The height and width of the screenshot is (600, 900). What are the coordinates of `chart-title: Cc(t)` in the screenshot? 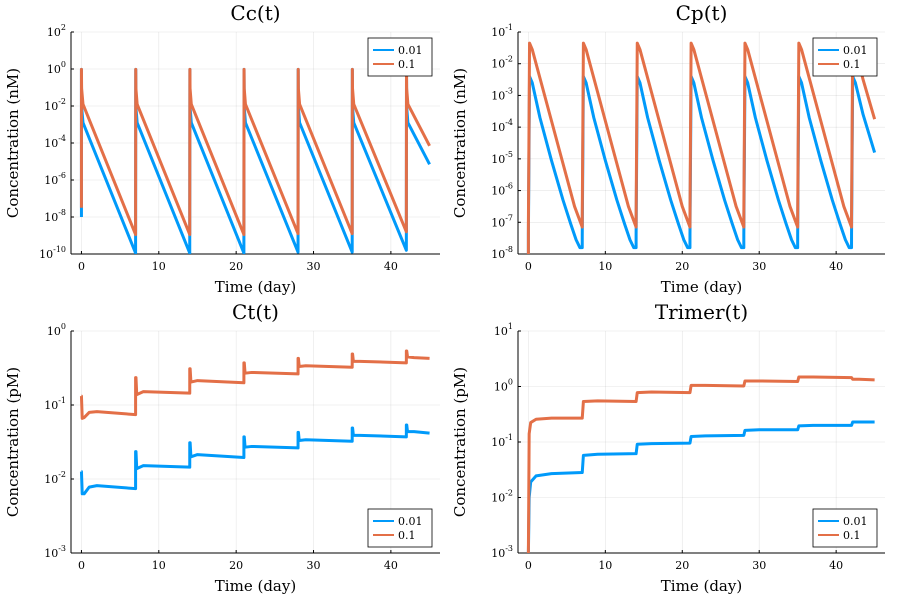 It's located at (255, 13).